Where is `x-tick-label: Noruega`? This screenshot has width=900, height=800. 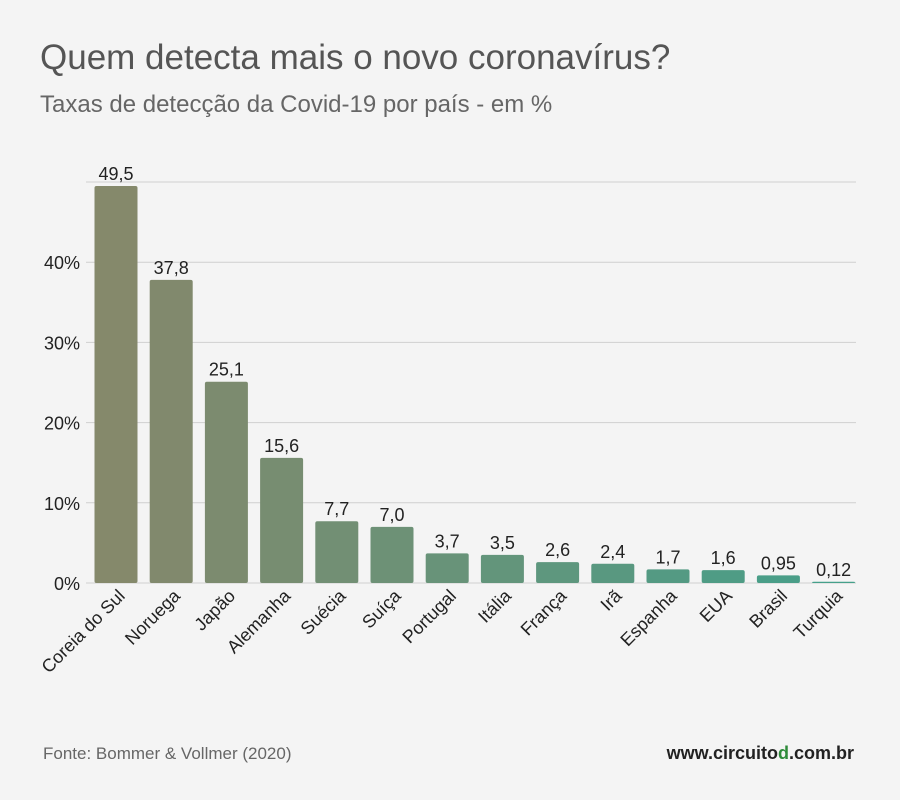 x-tick-label: Noruega is located at coordinates (153, 617).